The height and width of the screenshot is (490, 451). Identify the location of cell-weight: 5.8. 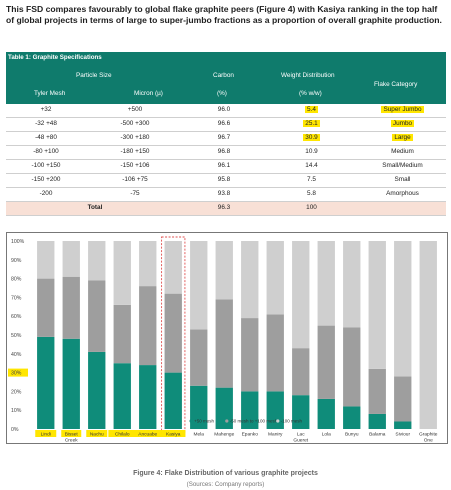
(311, 193).